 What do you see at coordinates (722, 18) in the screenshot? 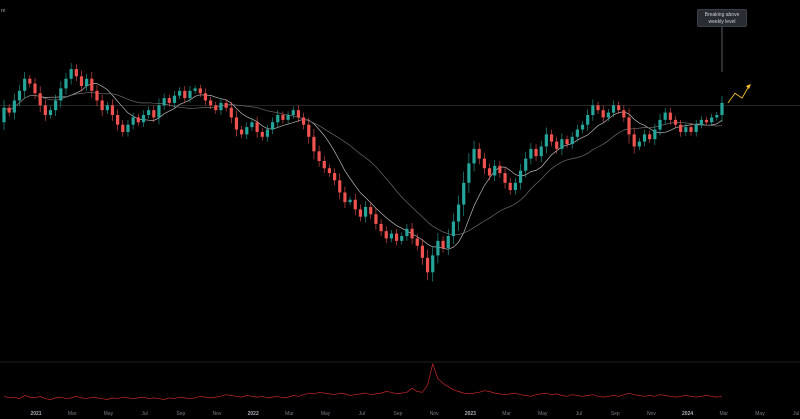
I see `breakout-annotation: Breaking above weekly level` at bounding box center [722, 18].